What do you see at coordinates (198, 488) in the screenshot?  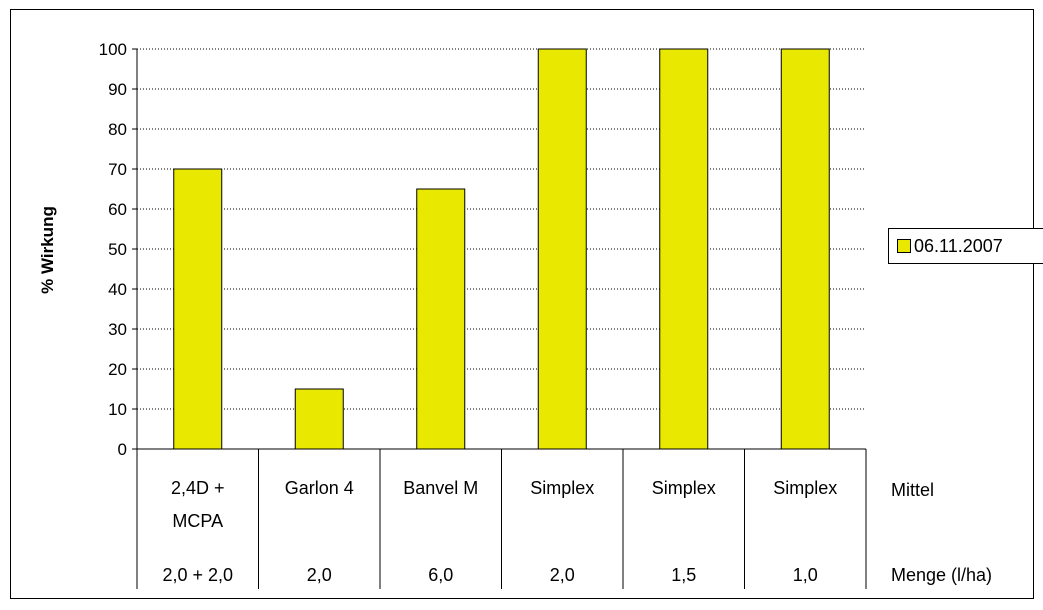 I see `category-label: 2,4D +` at bounding box center [198, 488].